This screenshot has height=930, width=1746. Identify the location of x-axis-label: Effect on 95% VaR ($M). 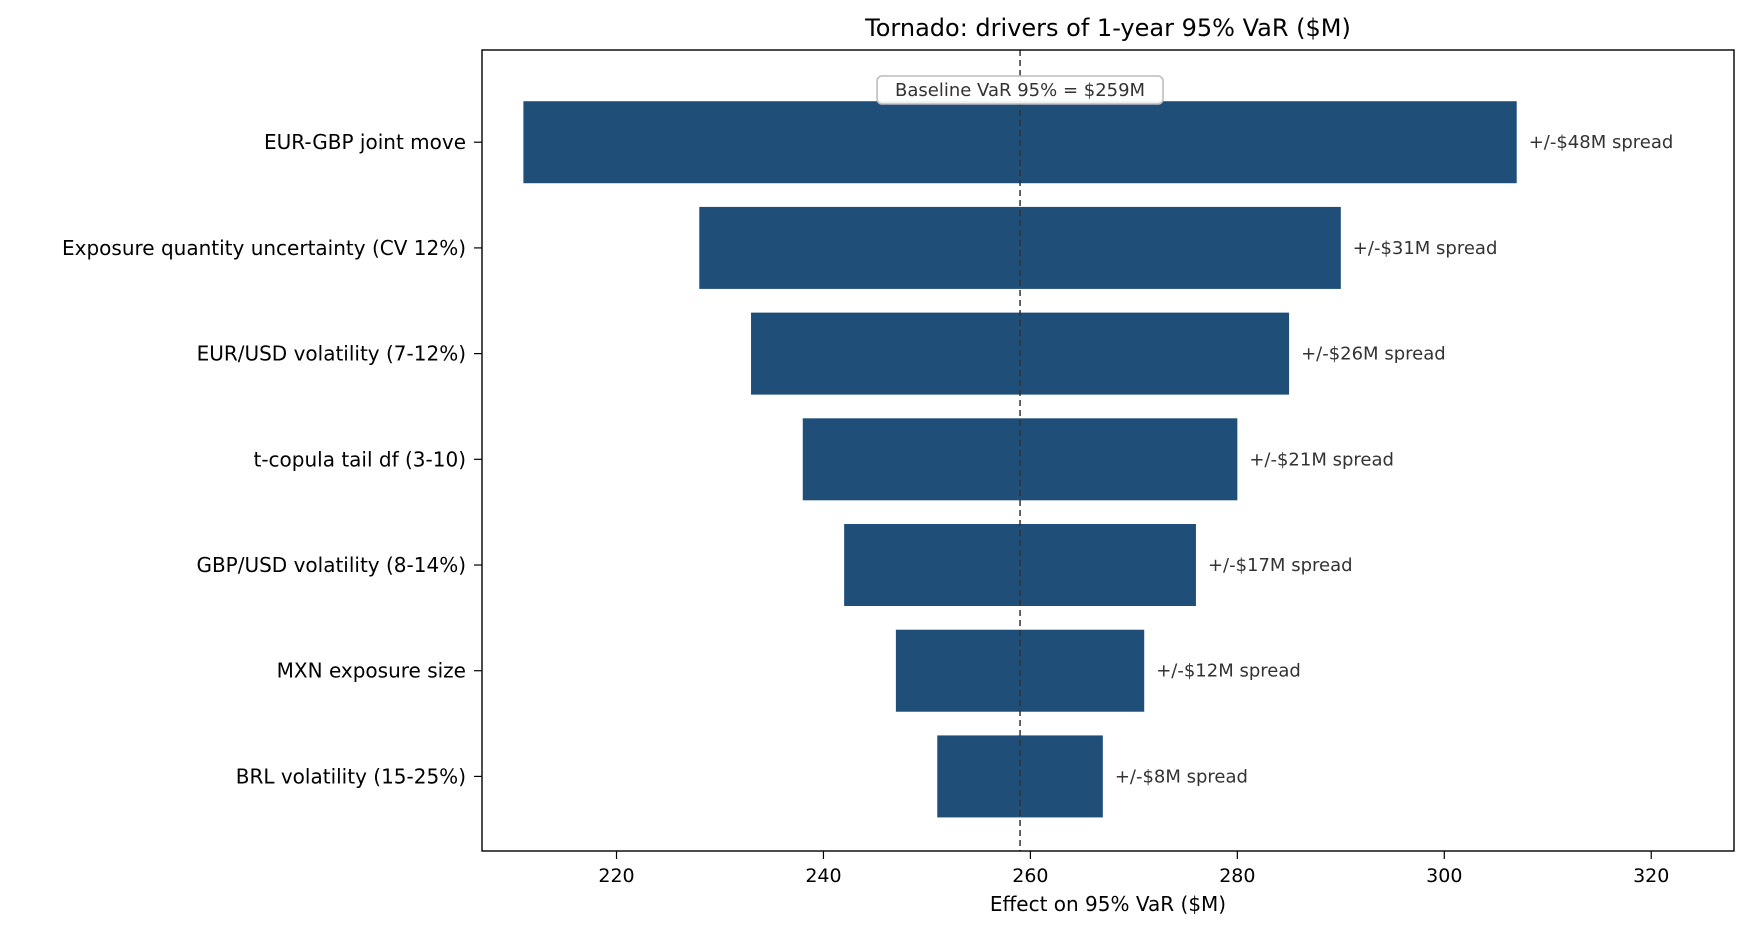
(1108, 904).